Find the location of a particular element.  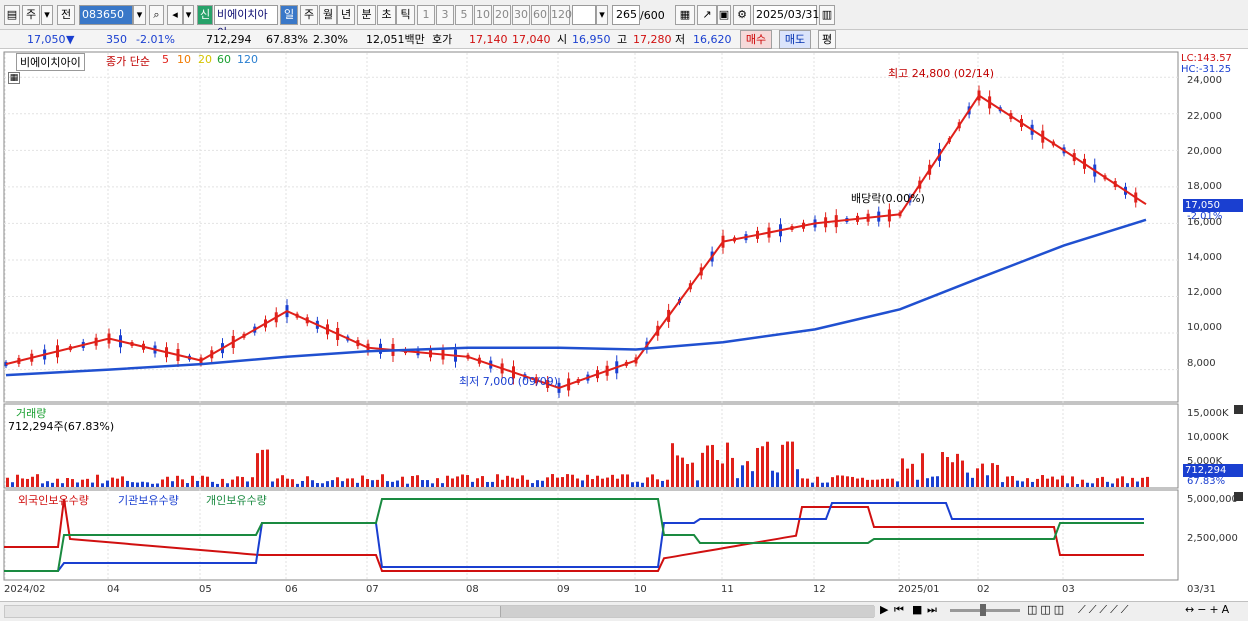

candle-body is located at coordinates (6, 364).